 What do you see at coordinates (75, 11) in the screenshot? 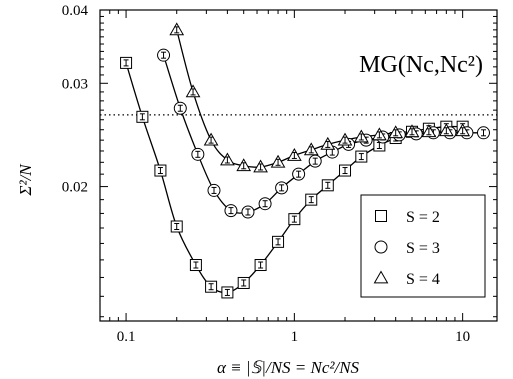
I see `y-tick-label: 0.04` at bounding box center [75, 11].